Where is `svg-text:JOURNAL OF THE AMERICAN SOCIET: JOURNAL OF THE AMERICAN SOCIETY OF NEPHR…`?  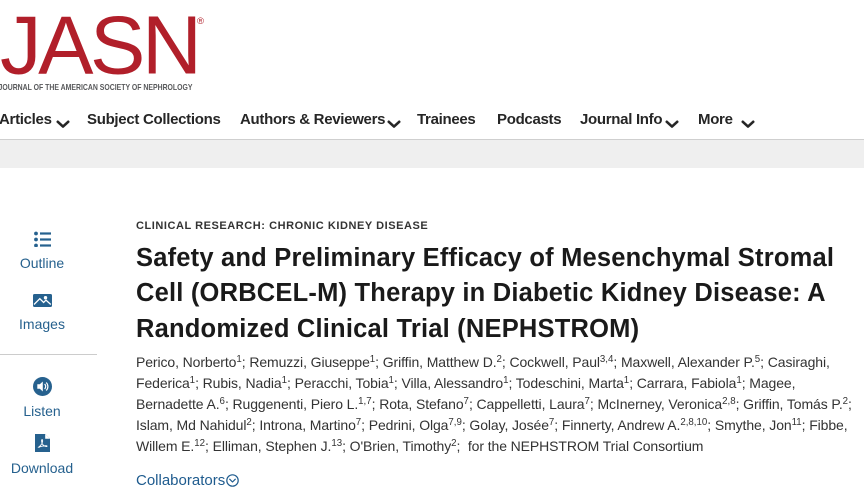 svg-text:JOURNAL OF THE AMERICAN SOCIET: JOURNAL OF THE AMERICAN SOCIETY OF NEPHR… is located at coordinates (96, 87).